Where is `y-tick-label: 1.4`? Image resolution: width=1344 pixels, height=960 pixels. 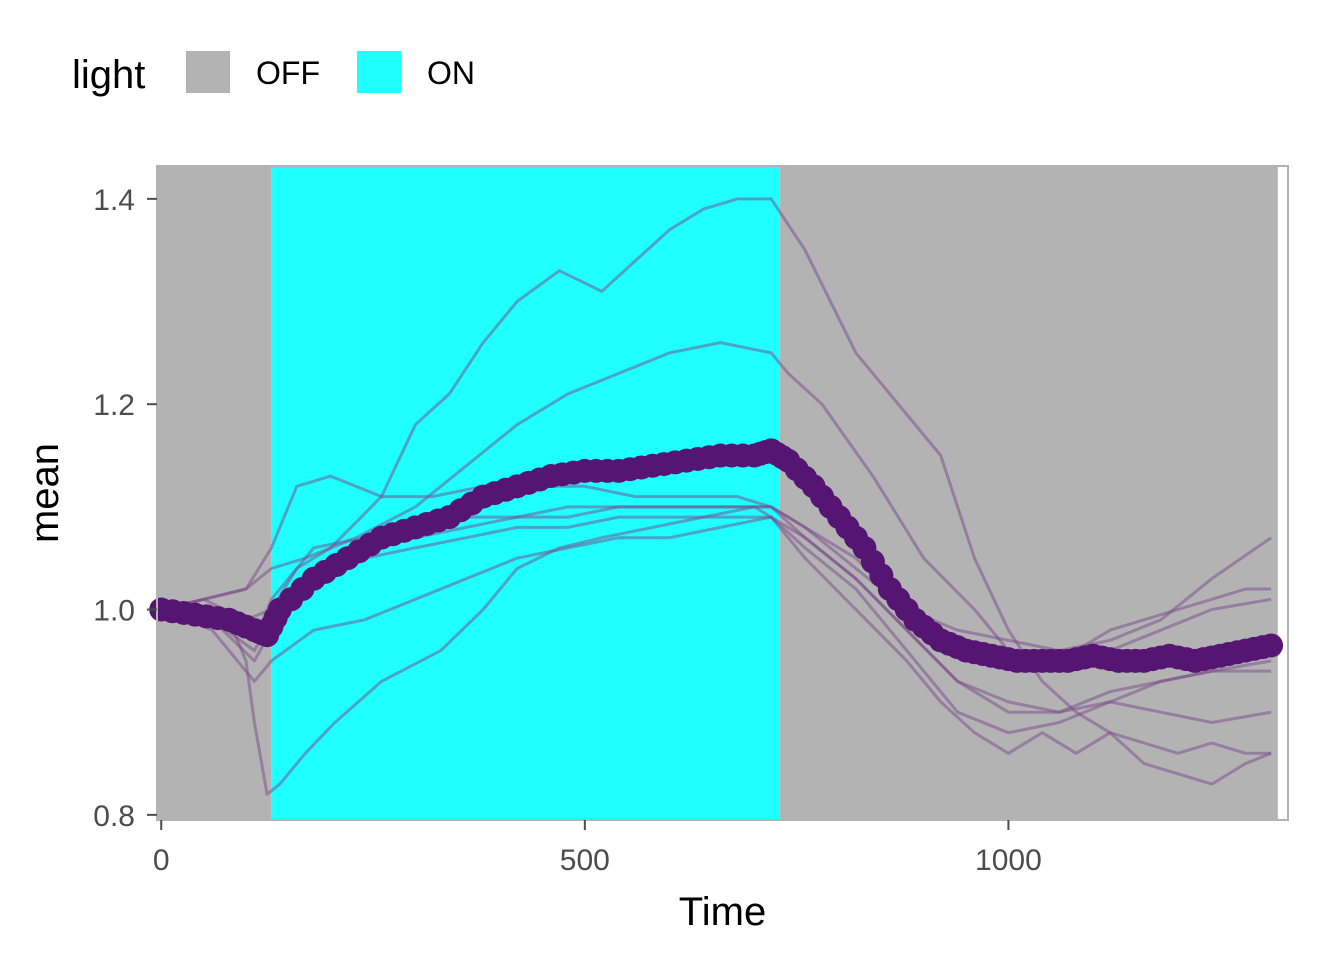 y-tick-label: 1.4 is located at coordinates (114, 200).